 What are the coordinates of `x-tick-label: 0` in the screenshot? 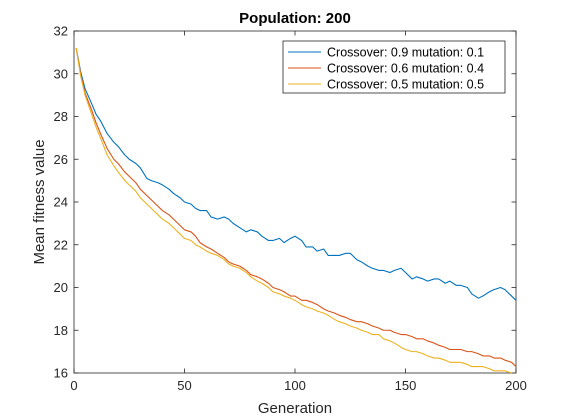 It's located at (73, 385).